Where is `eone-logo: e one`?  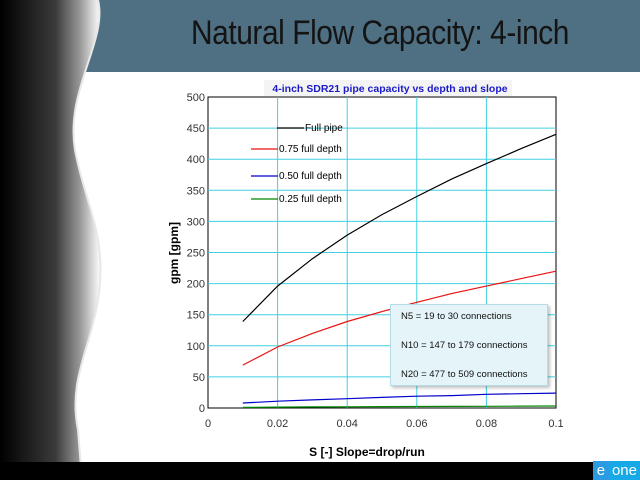
eone-logo: e one is located at coordinates (616, 470).